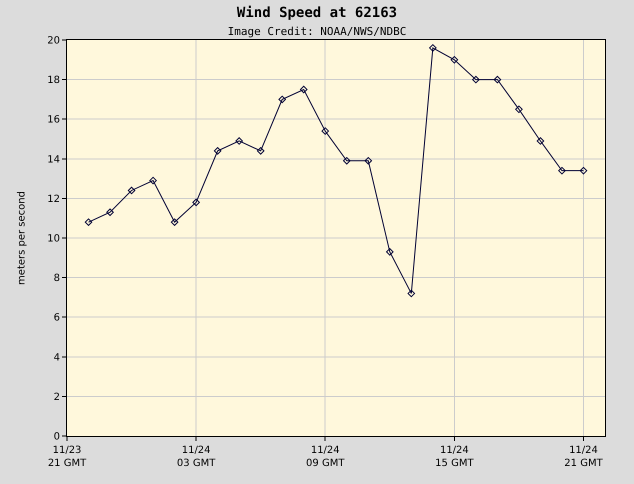  I want to click on x-tick-label: 11/24 03 GMT, so click(196, 457).